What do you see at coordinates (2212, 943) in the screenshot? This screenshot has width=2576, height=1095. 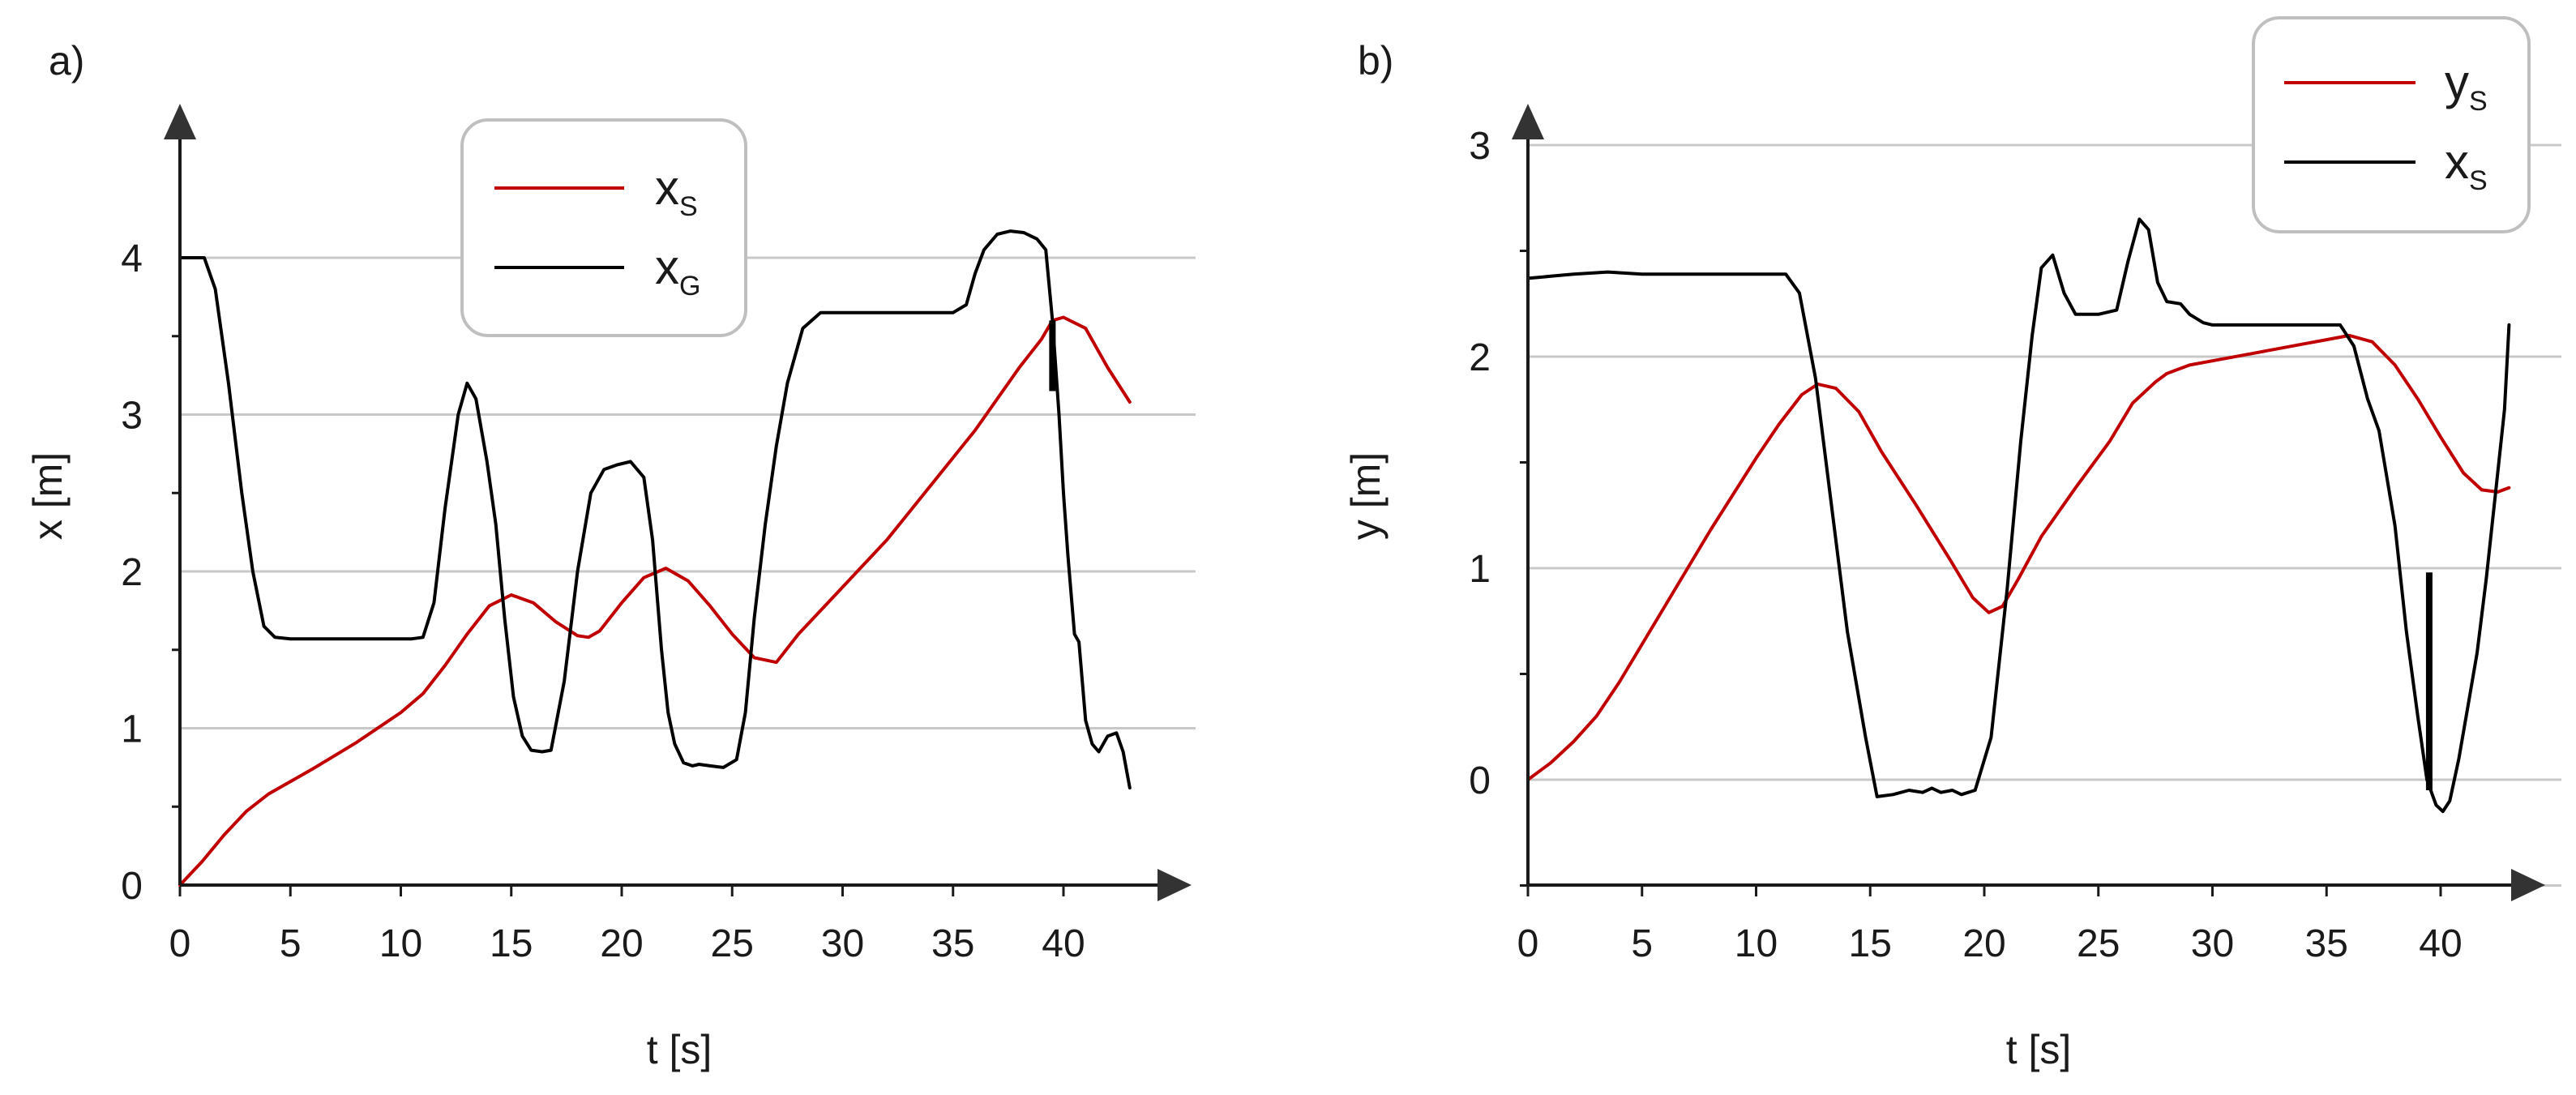 I see `panel-b-x-tick-label: 30` at bounding box center [2212, 943].